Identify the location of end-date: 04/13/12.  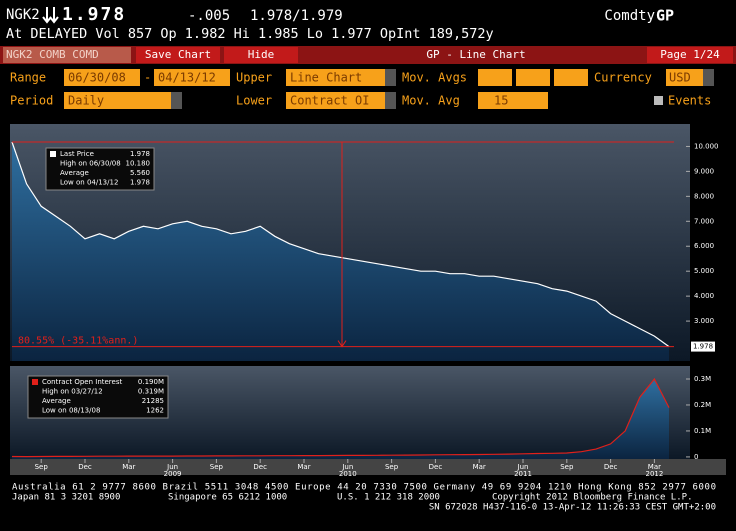
(187, 78).